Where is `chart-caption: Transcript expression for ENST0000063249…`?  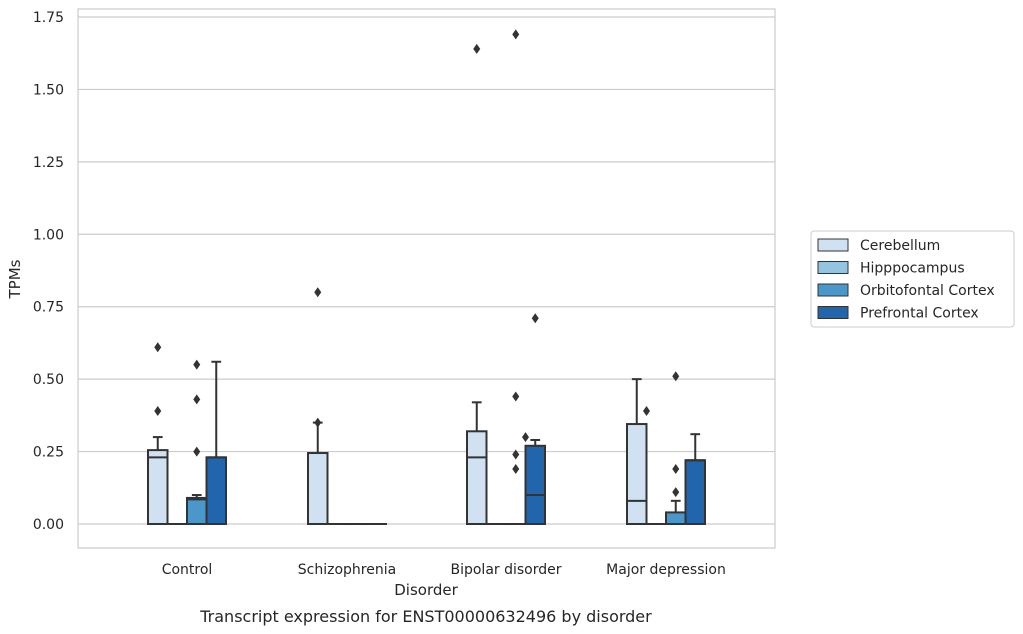 chart-caption: Transcript expression for ENST0000063249… is located at coordinates (425, 616).